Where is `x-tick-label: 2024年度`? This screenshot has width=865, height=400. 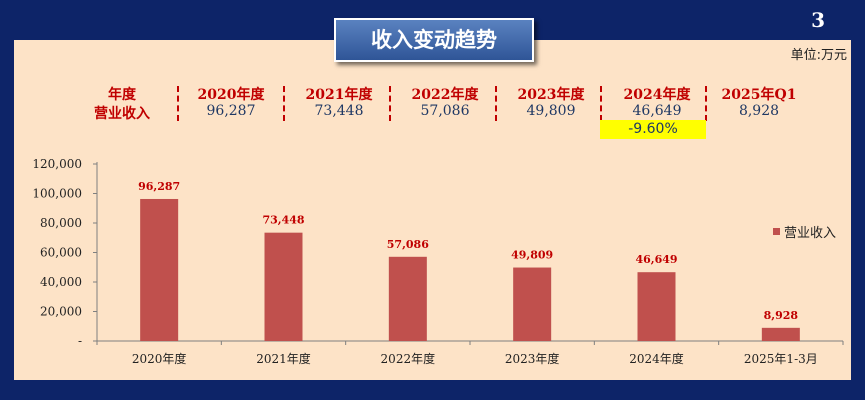 x-tick-label: 2024年度 is located at coordinates (656, 358).